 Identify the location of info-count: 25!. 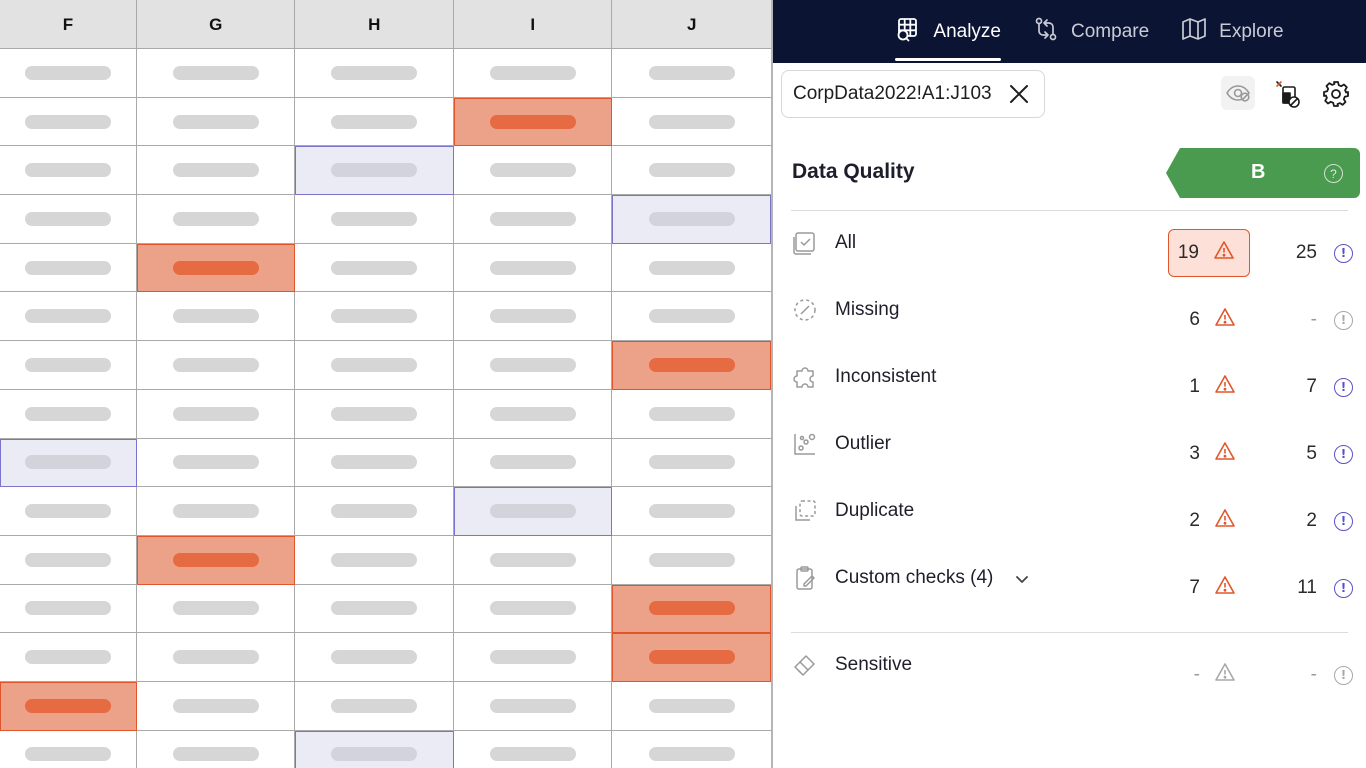
(1313, 253).